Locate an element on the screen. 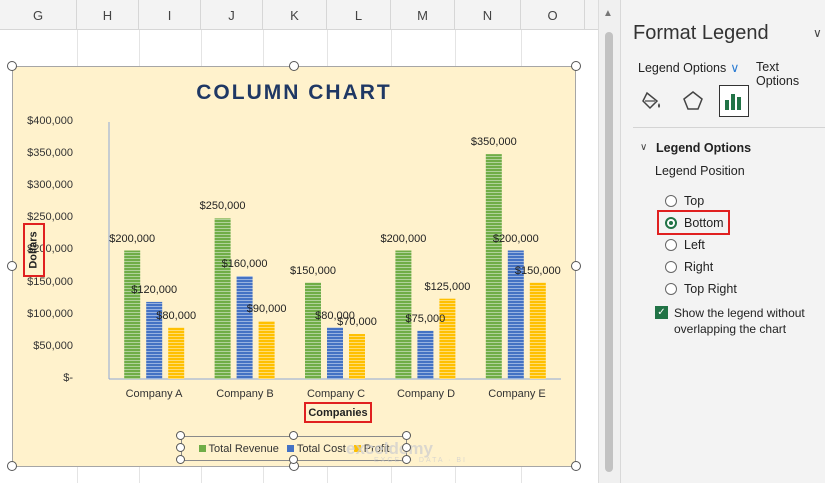 The image size is (825, 483). column-header-h: H is located at coordinates (108, 15).